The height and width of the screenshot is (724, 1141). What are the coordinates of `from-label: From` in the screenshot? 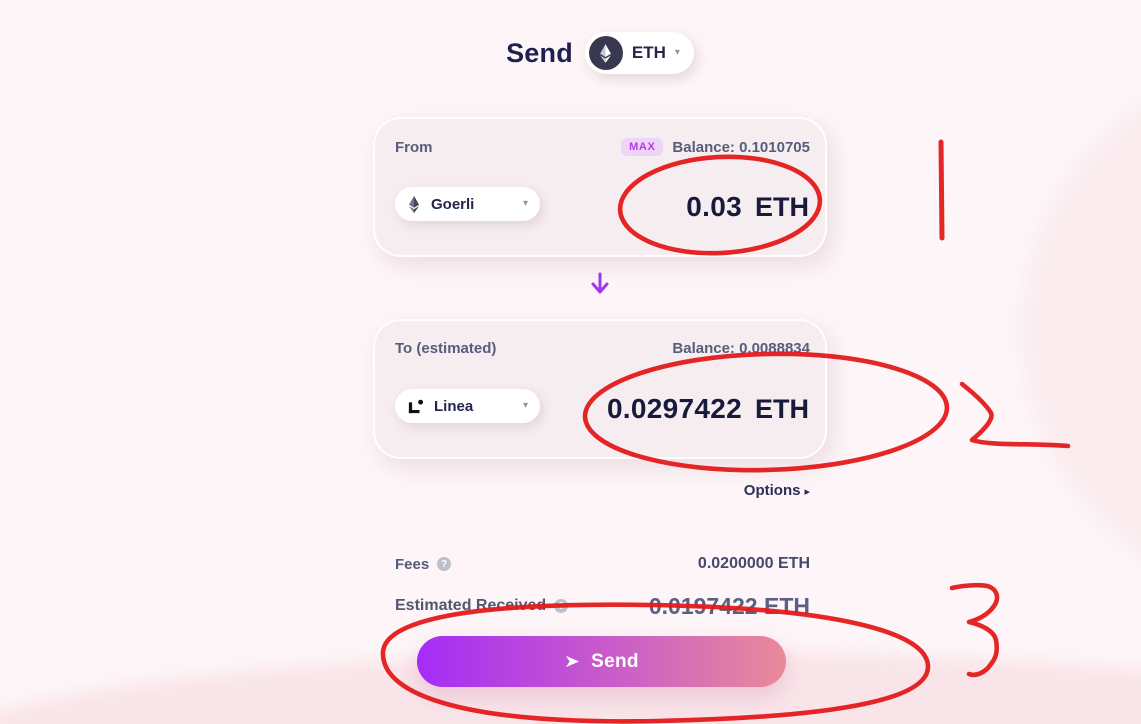 It's located at (414, 147).